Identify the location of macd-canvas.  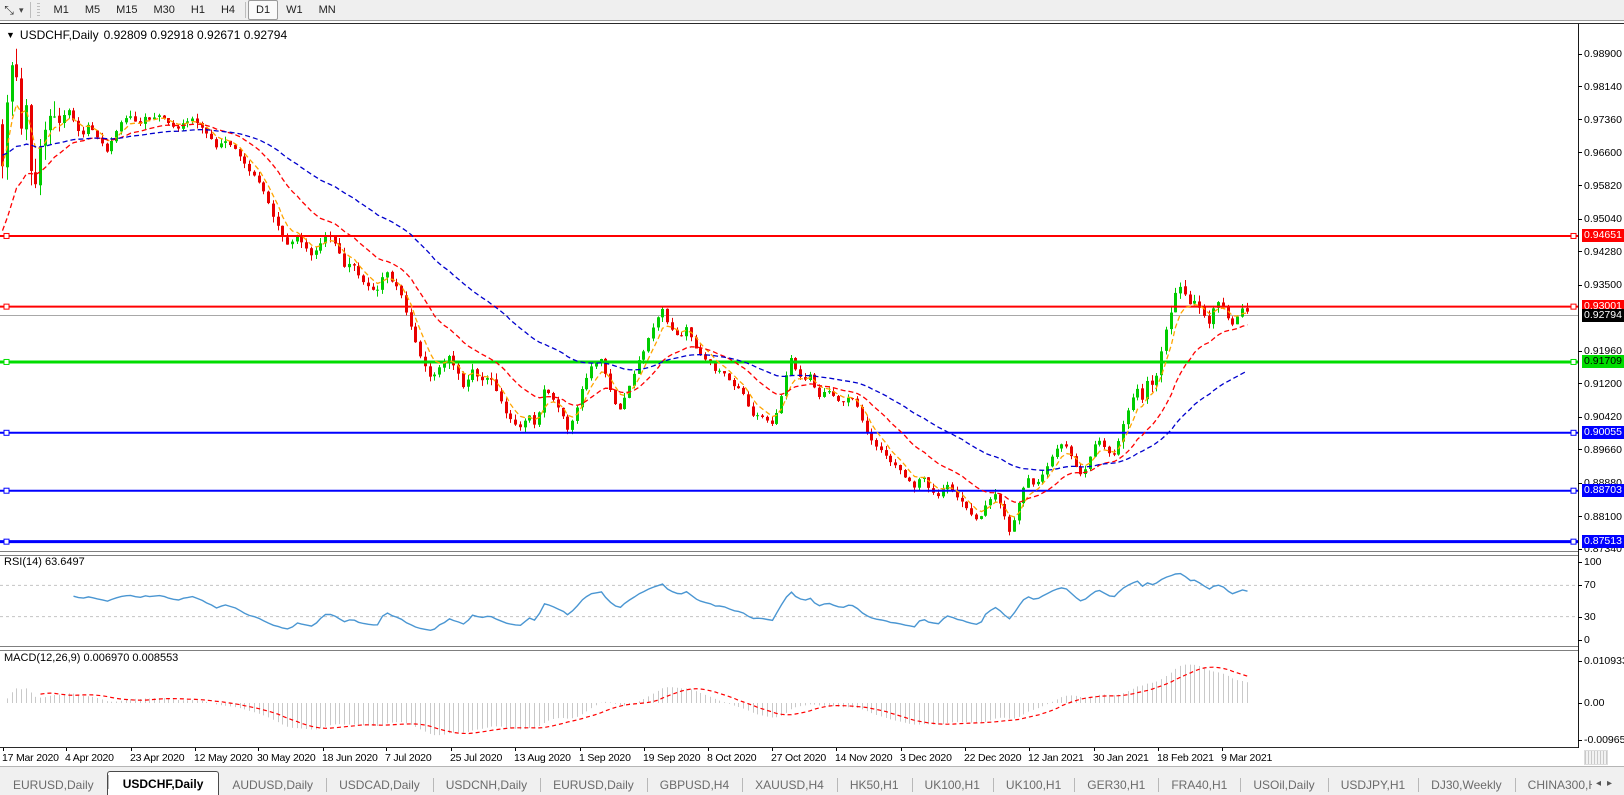
(789, 699).